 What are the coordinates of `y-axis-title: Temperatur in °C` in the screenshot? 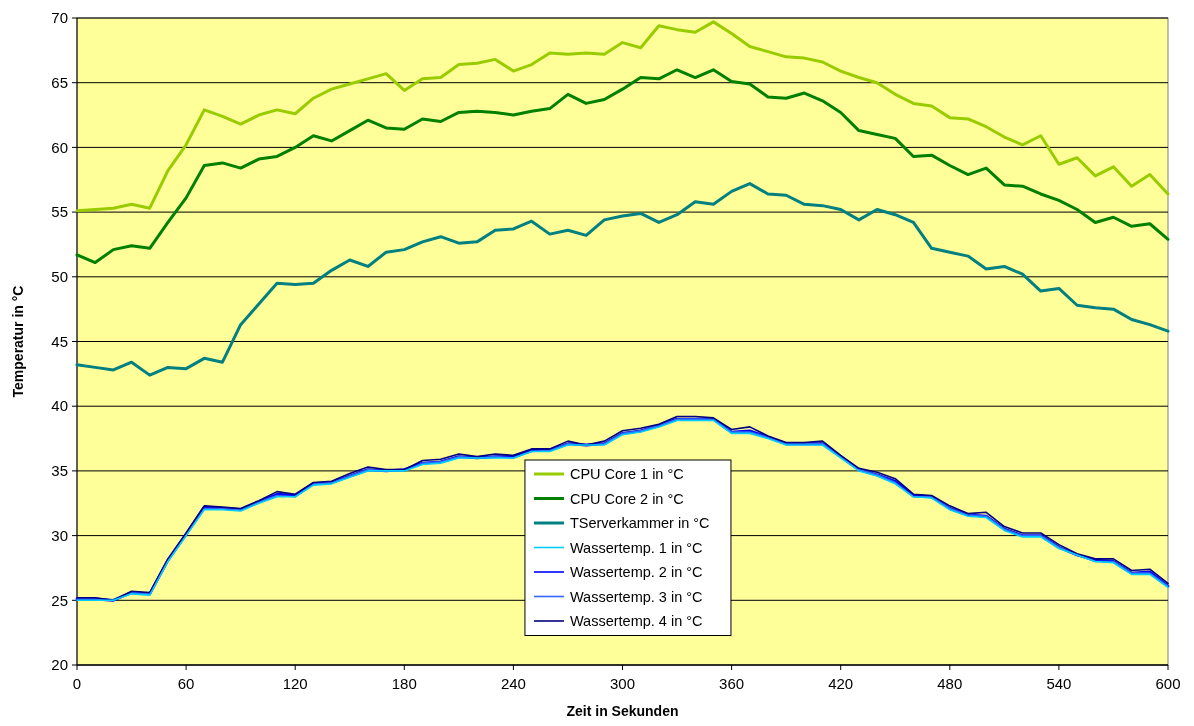 It's located at (17, 341).